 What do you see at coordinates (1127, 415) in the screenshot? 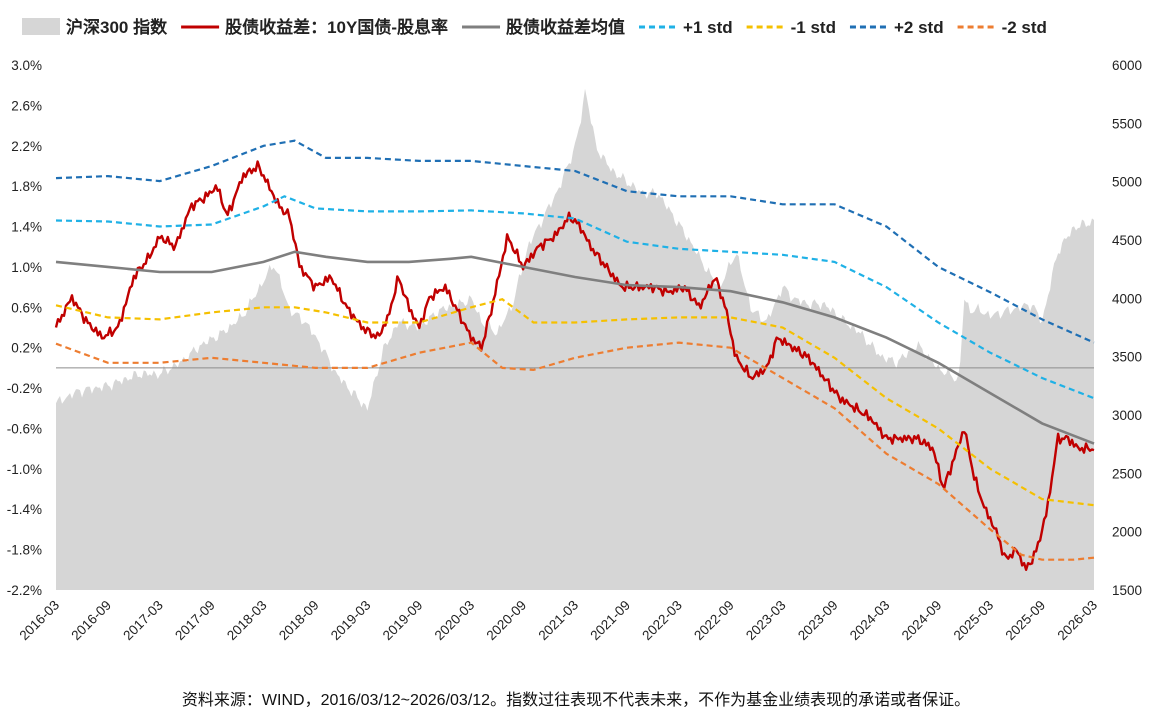
I see `right-tick-label: 3000` at bounding box center [1127, 415].